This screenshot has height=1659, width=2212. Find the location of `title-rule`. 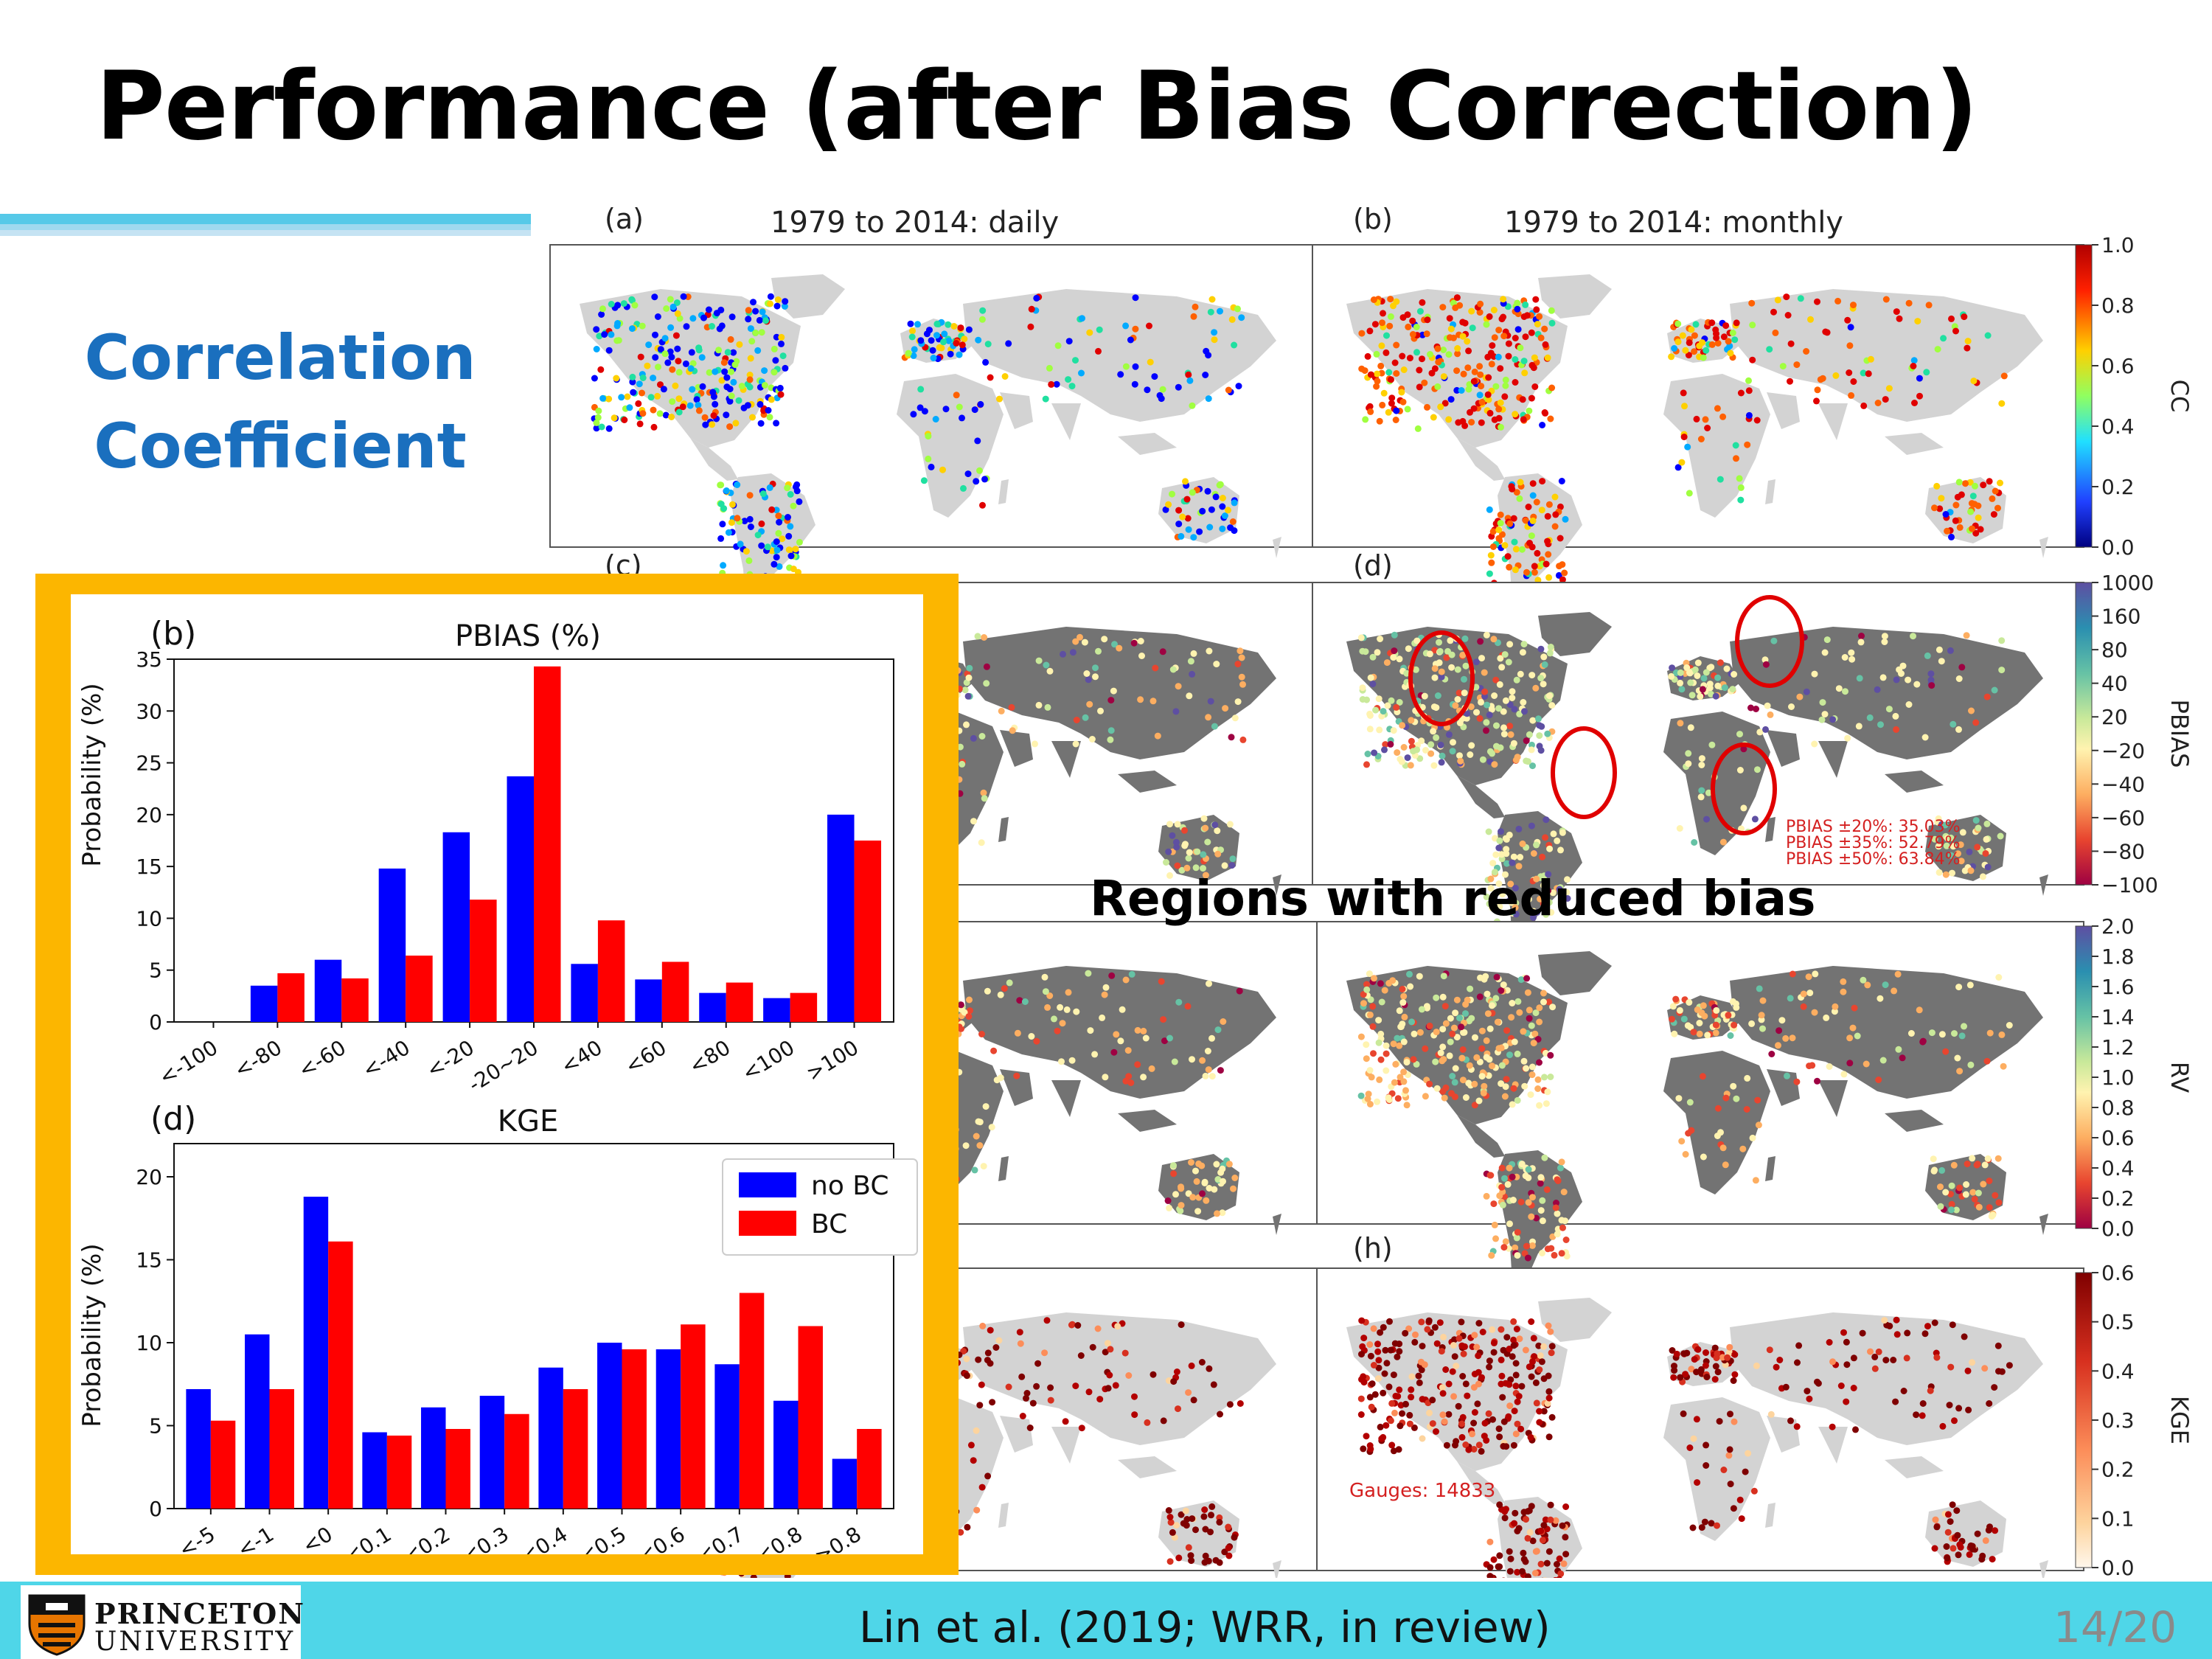

title-rule is located at coordinates (265, 225).